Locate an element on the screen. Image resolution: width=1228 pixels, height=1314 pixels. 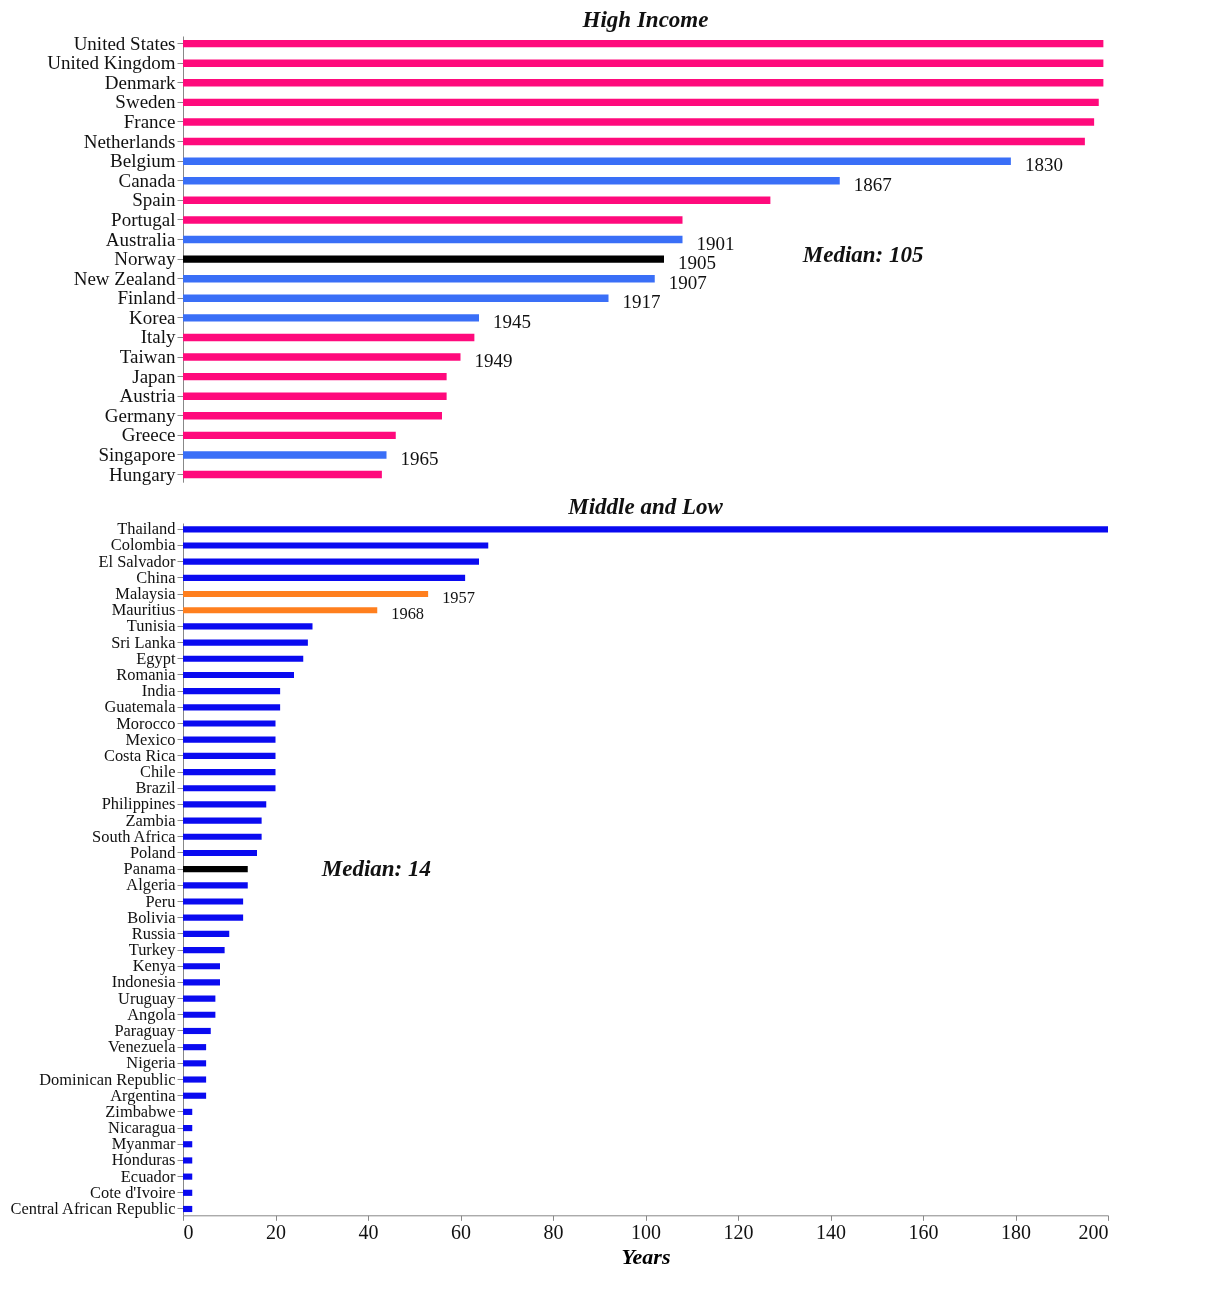
y-tick-label: Nigeria is located at coordinates (151, 1063).